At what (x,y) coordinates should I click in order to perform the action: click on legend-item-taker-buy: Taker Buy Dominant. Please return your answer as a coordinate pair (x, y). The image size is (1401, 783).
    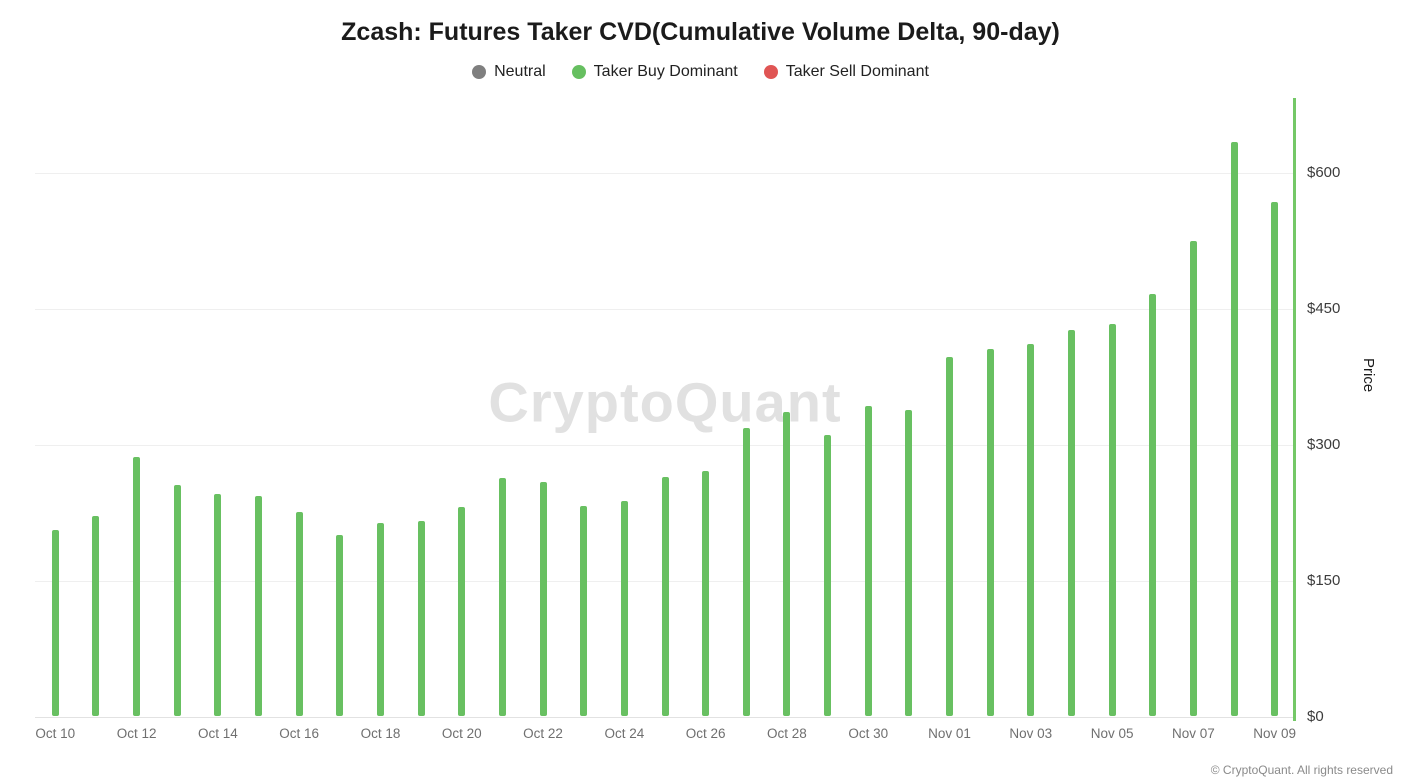
    Looking at the image, I should click on (654, 72).